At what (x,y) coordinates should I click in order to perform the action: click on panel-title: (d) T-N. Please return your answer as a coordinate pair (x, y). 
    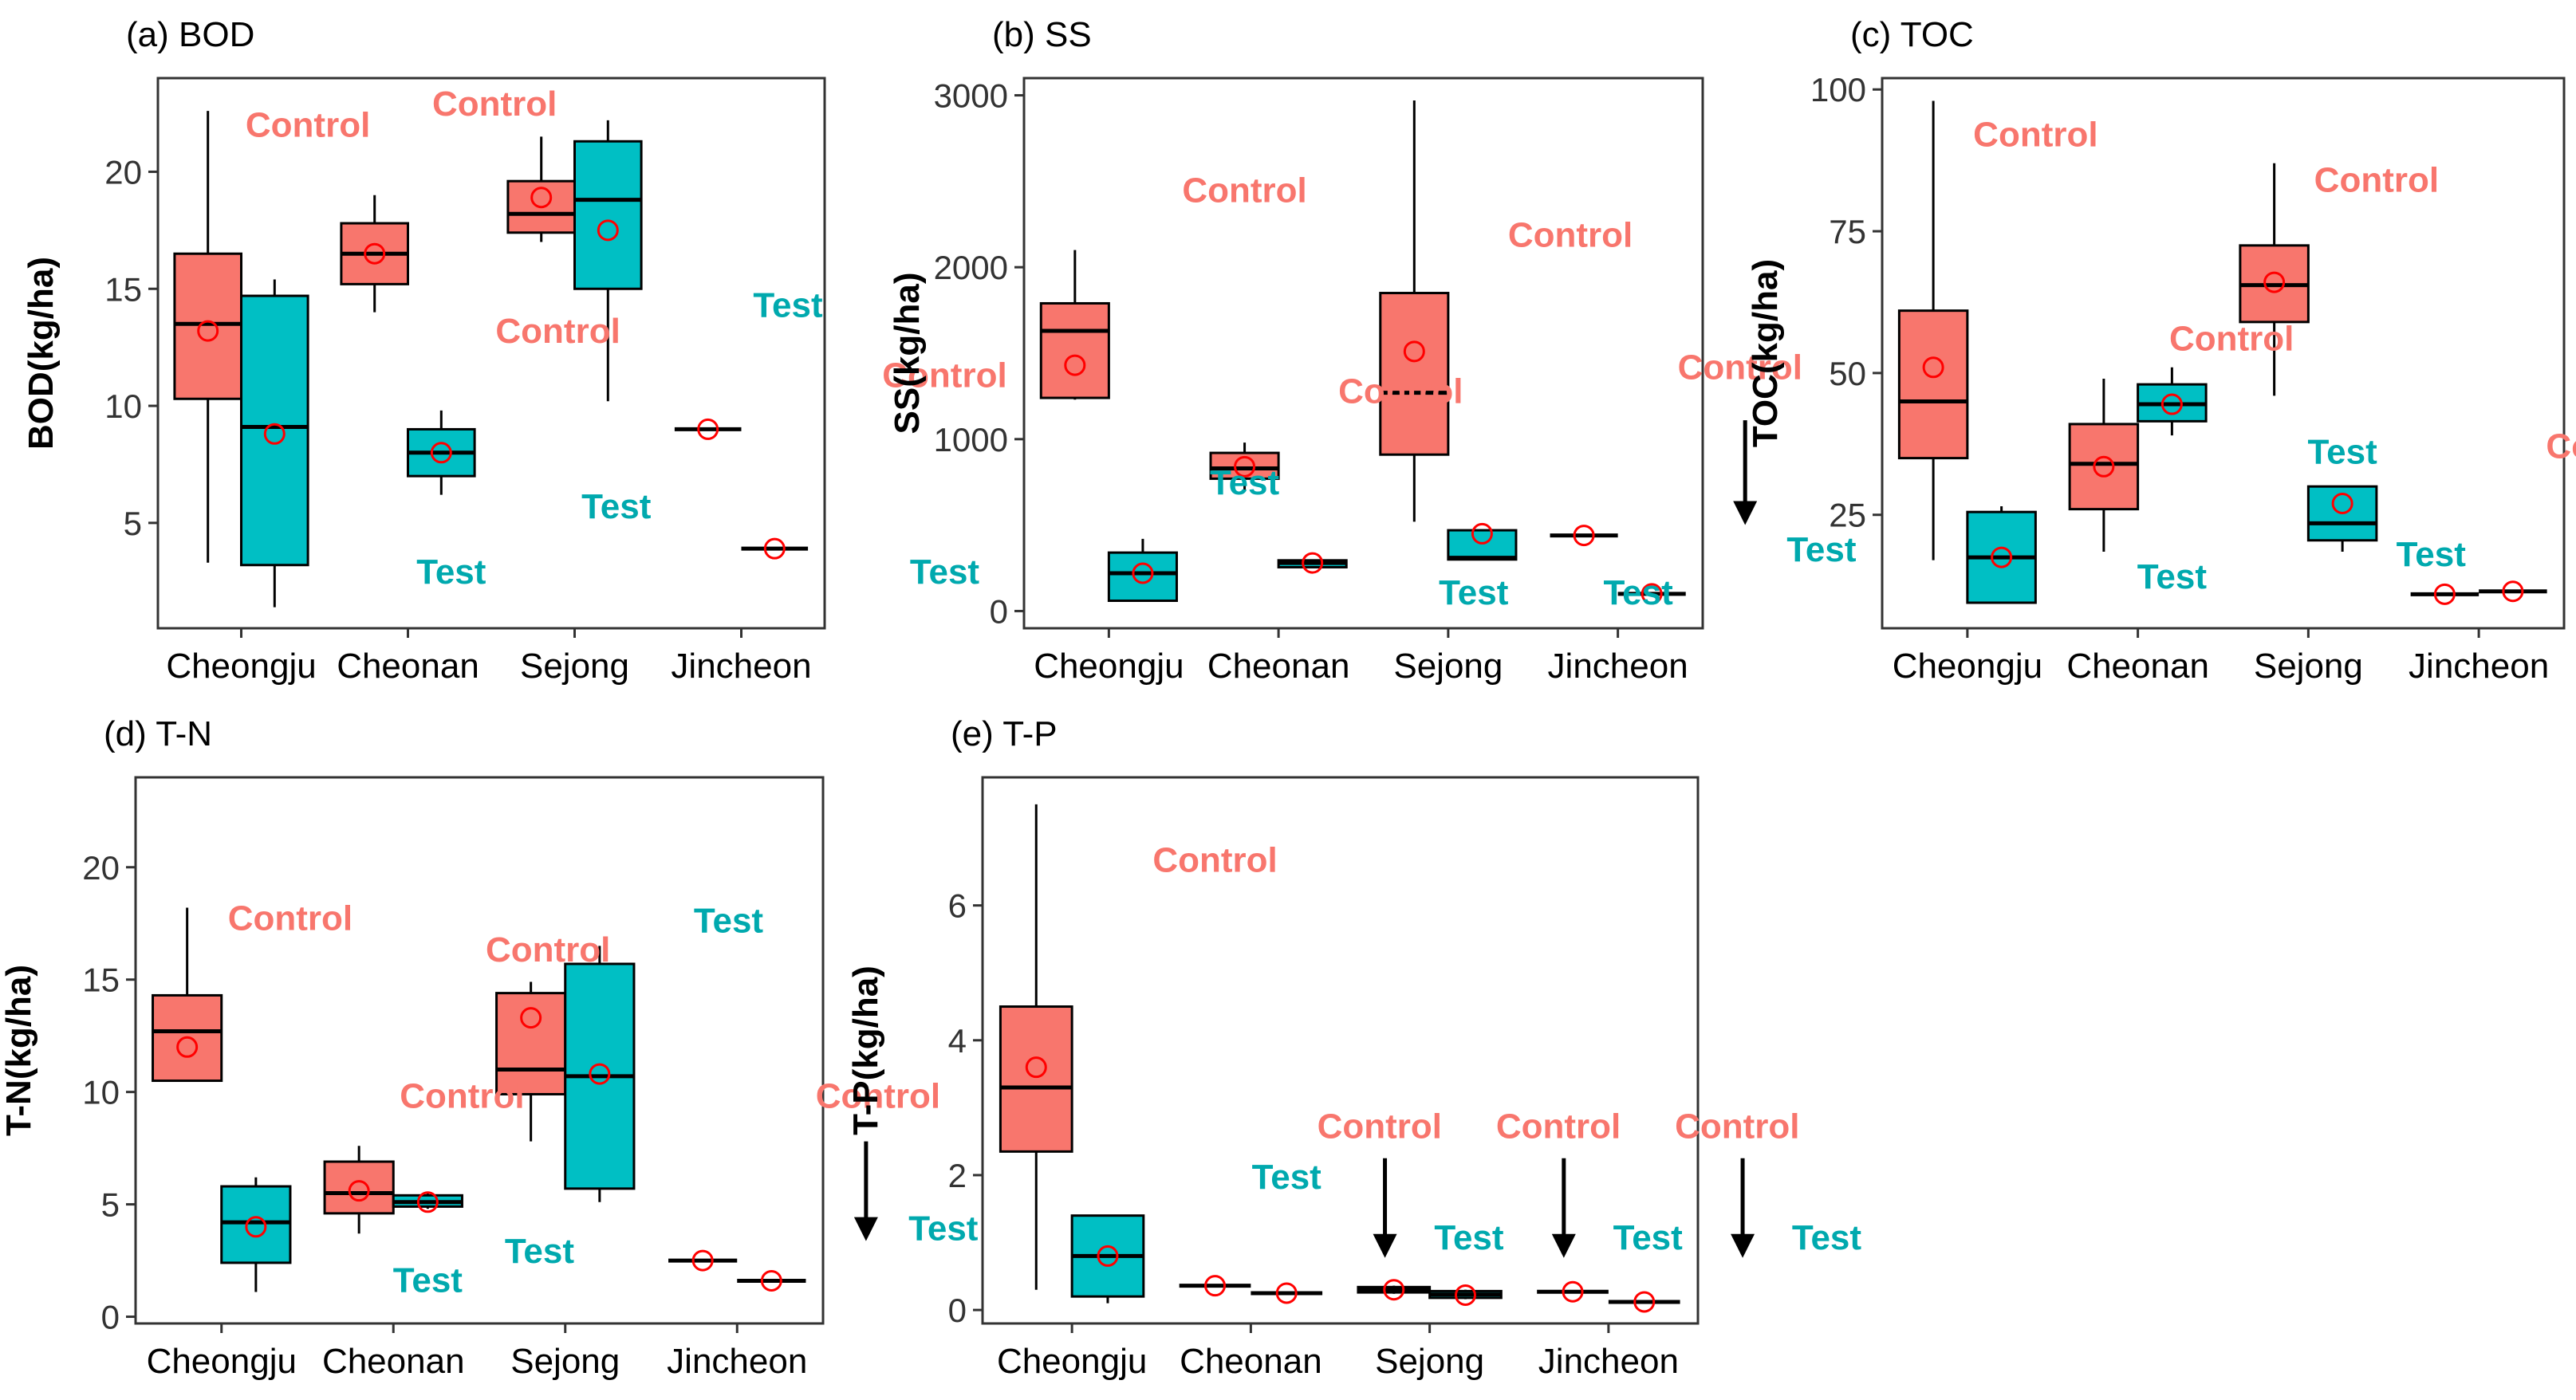
    Looking at the image, I should click on (158, 733).